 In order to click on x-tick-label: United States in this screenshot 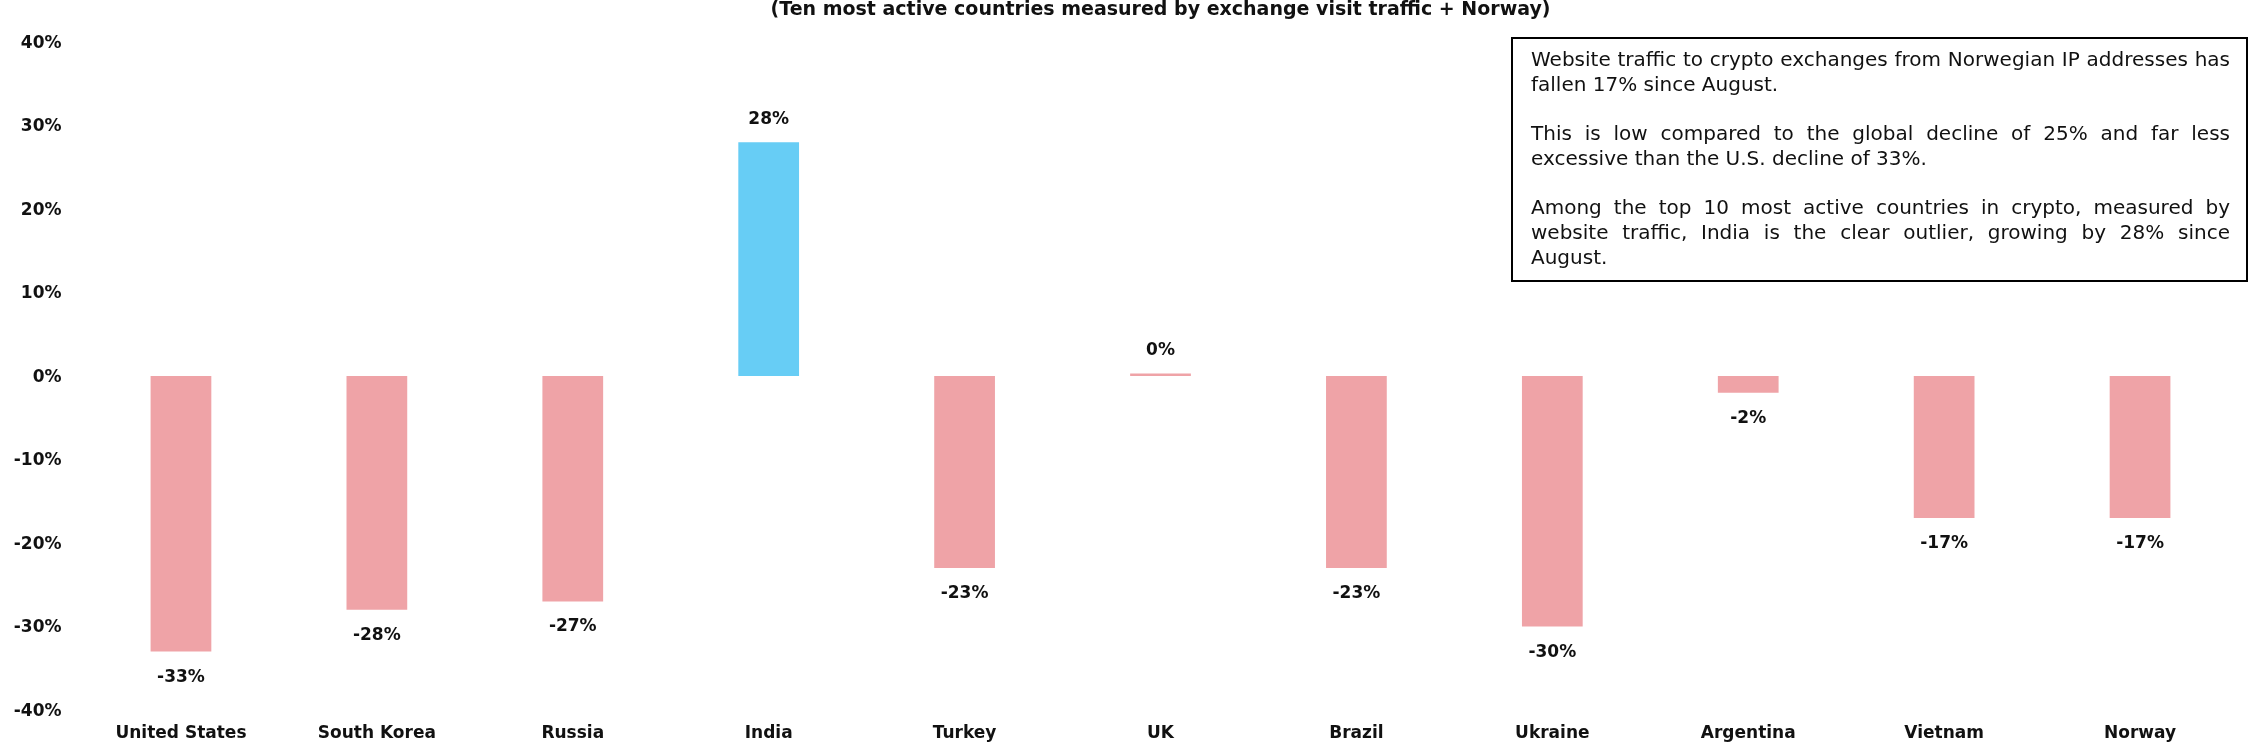, I will do `click(181, 731)`.